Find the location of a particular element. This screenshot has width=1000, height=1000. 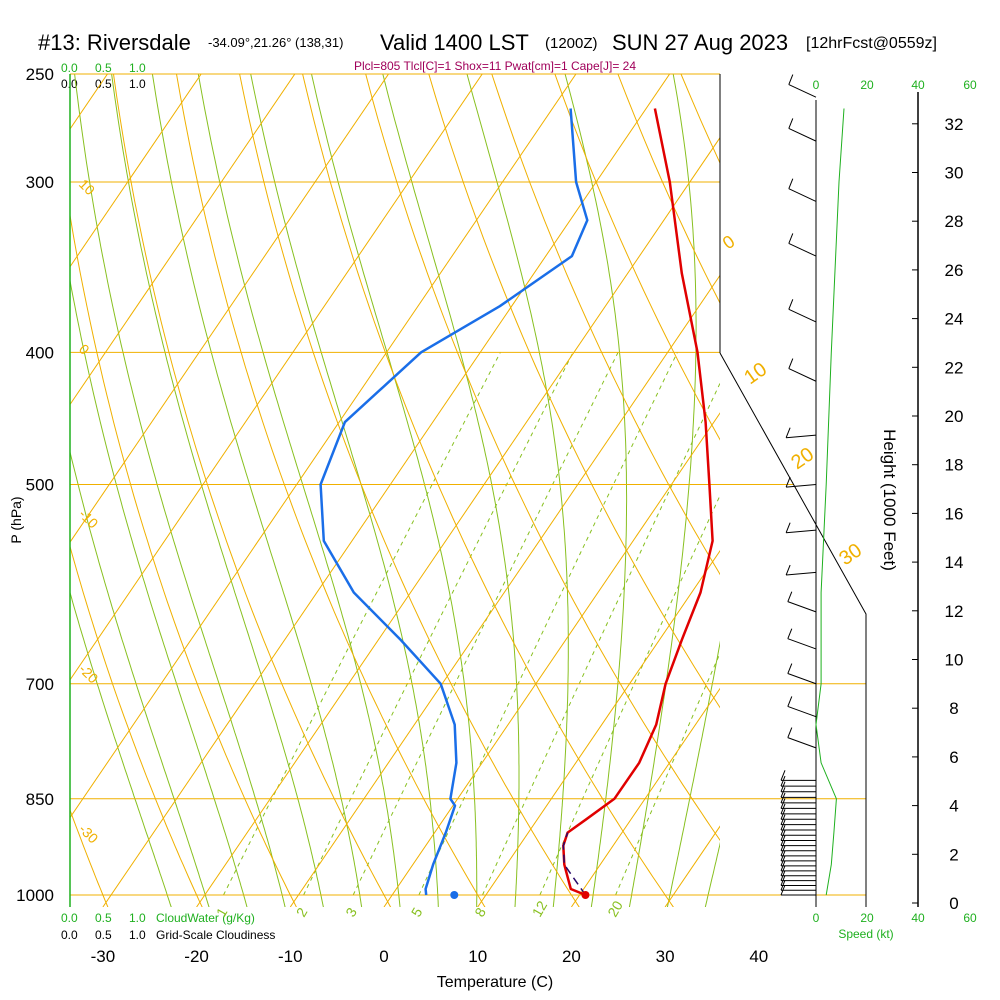

chart-title-coords: -34.09°,21.26° (138,31) is located at coordinates (275, 42).